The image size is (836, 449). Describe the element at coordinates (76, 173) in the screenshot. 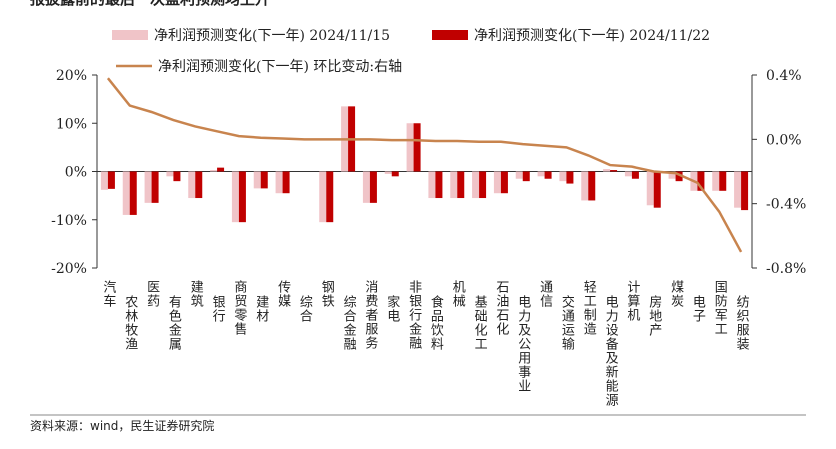

I see `y-tick-label: 0%` at that location.